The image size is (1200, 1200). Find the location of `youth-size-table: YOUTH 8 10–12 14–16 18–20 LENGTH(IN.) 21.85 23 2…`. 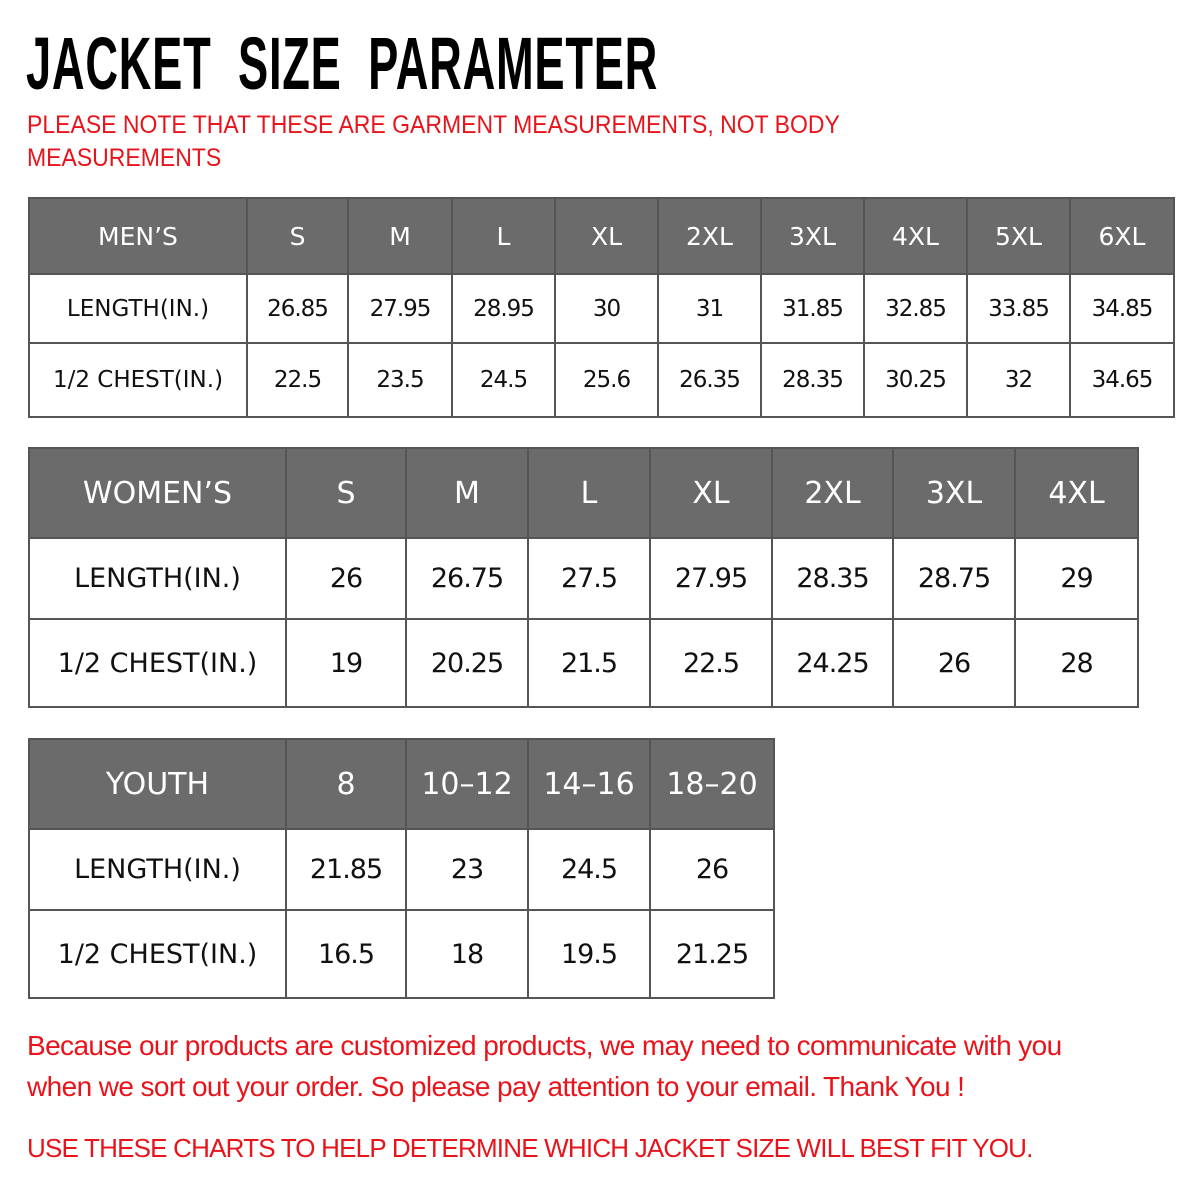

youth-size-table: YOUTH 8 10–12 14–16 18–20 LENGTH(IN.) 21.85 23 2… is located at coordinates (401, 868).